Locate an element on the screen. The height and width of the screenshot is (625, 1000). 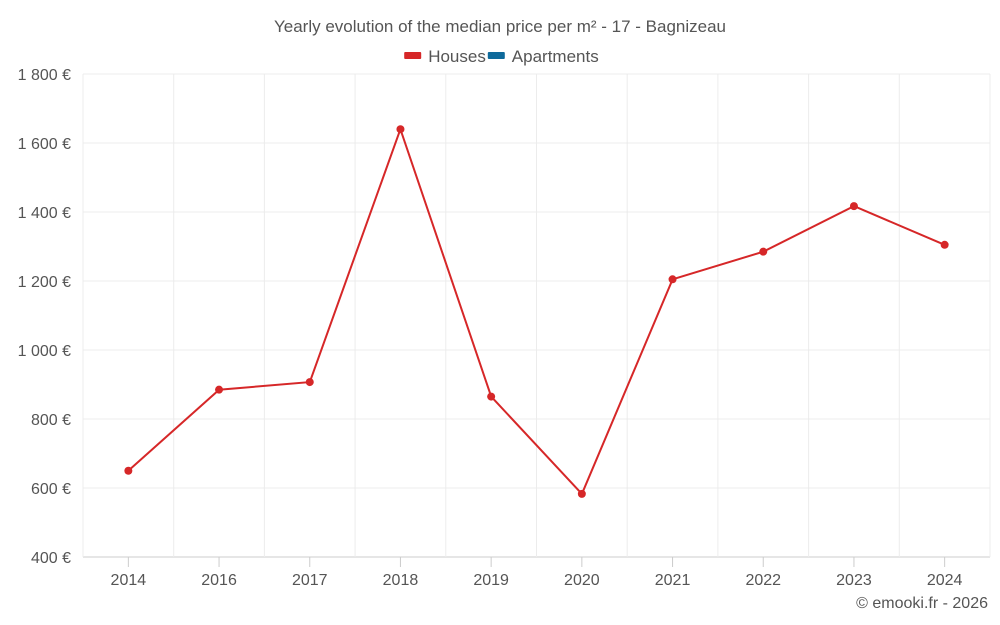
x-tick-label: 2017 is located at coordinates (310, 580).